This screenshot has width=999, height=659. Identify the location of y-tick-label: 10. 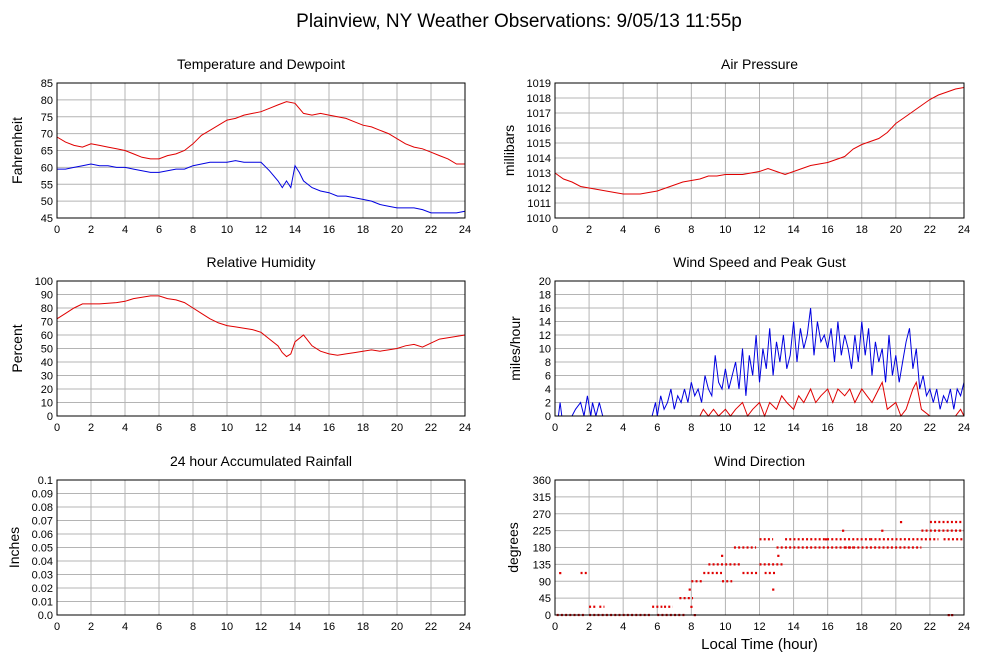
(47, 404).